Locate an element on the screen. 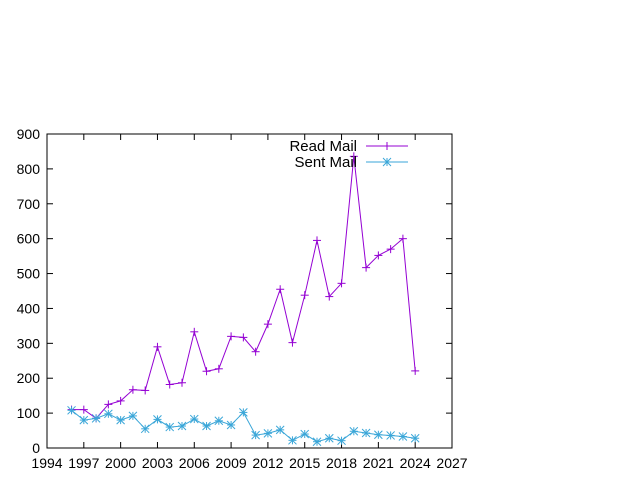 The height and width of the screenshot is (480, 640). legend-point-sent-mail is located at coordinates (387, 162).